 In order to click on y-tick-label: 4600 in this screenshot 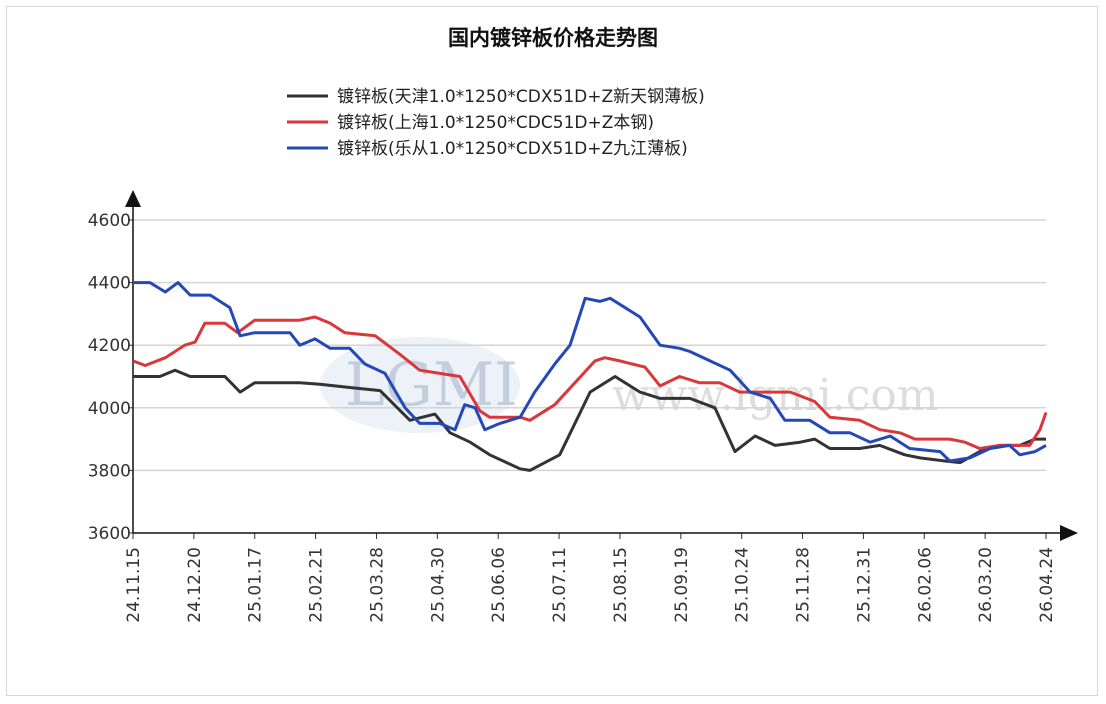, I will do `click(109, 221)`.